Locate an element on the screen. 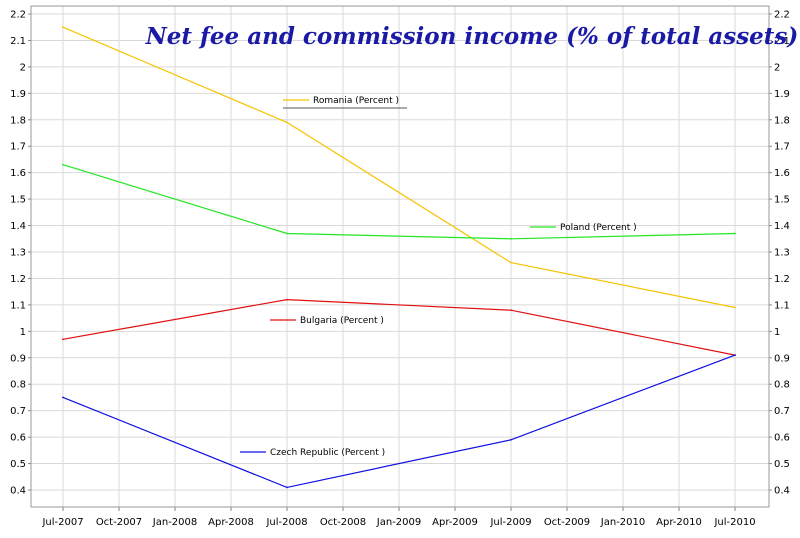 The width and height of the screenshot is (800, 538). series-label: Bulgaria (Percent ) is located at coordinates (342, 321).